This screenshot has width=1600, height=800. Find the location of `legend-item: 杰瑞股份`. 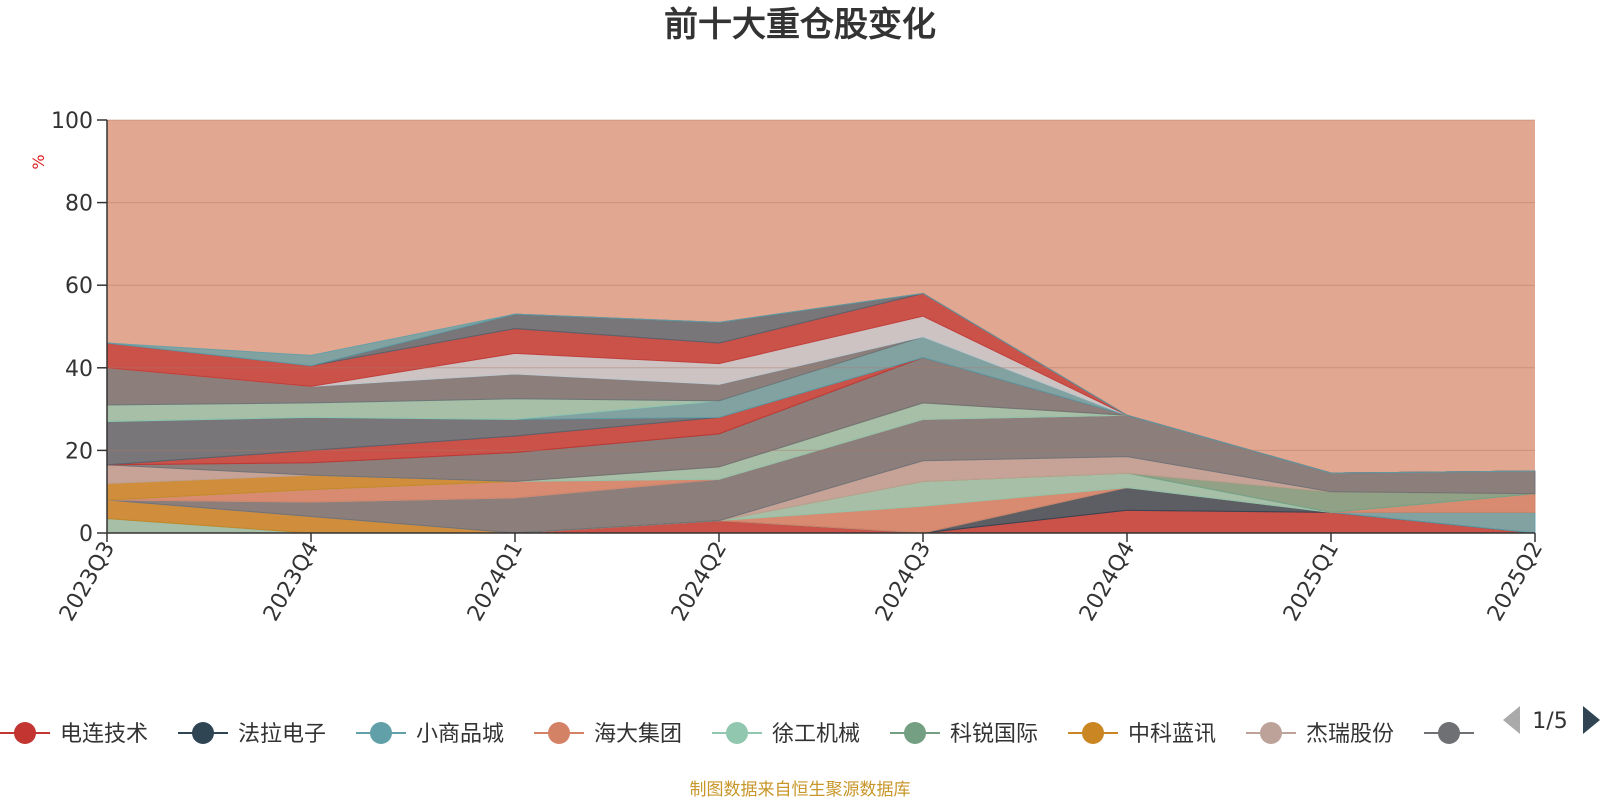

legend-item: 杰瑞股份 is located at coordinates (1320, 734).